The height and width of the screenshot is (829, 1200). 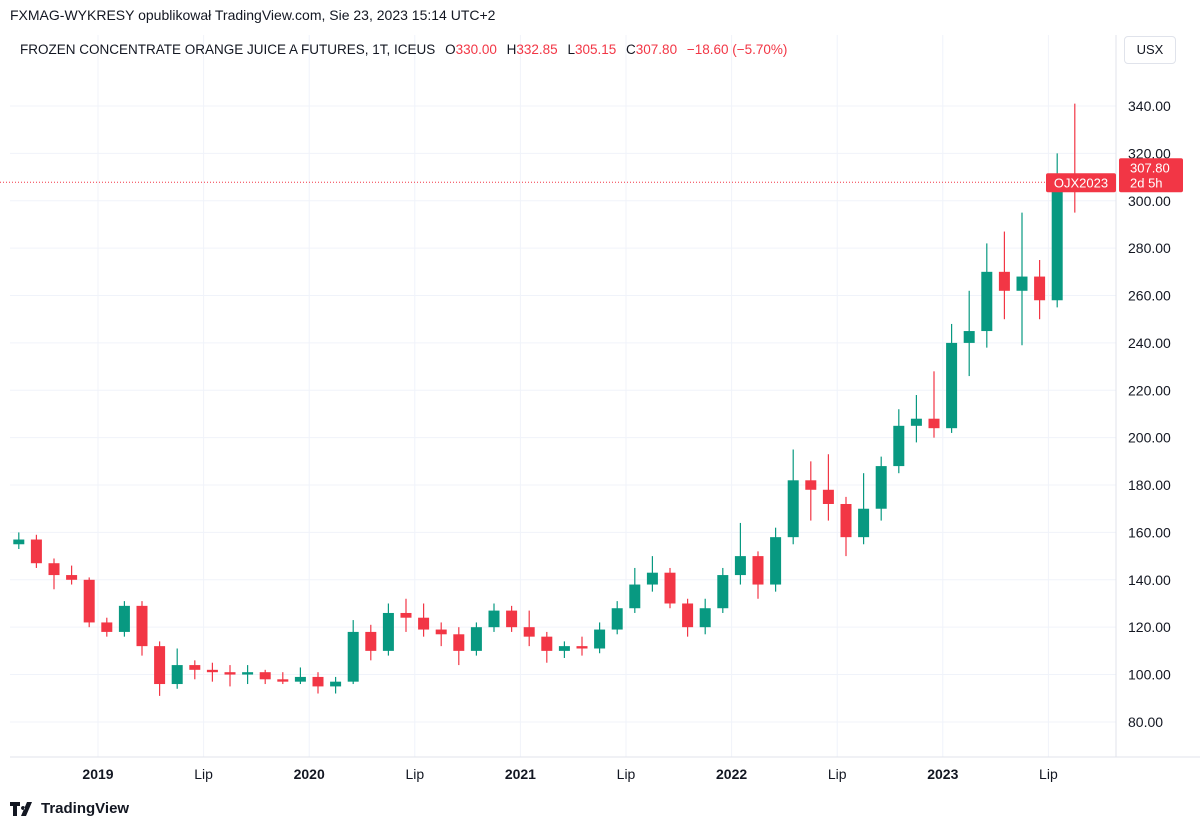 I want to click on price-tick-label: 160.00, so click(x=1149, y=532).